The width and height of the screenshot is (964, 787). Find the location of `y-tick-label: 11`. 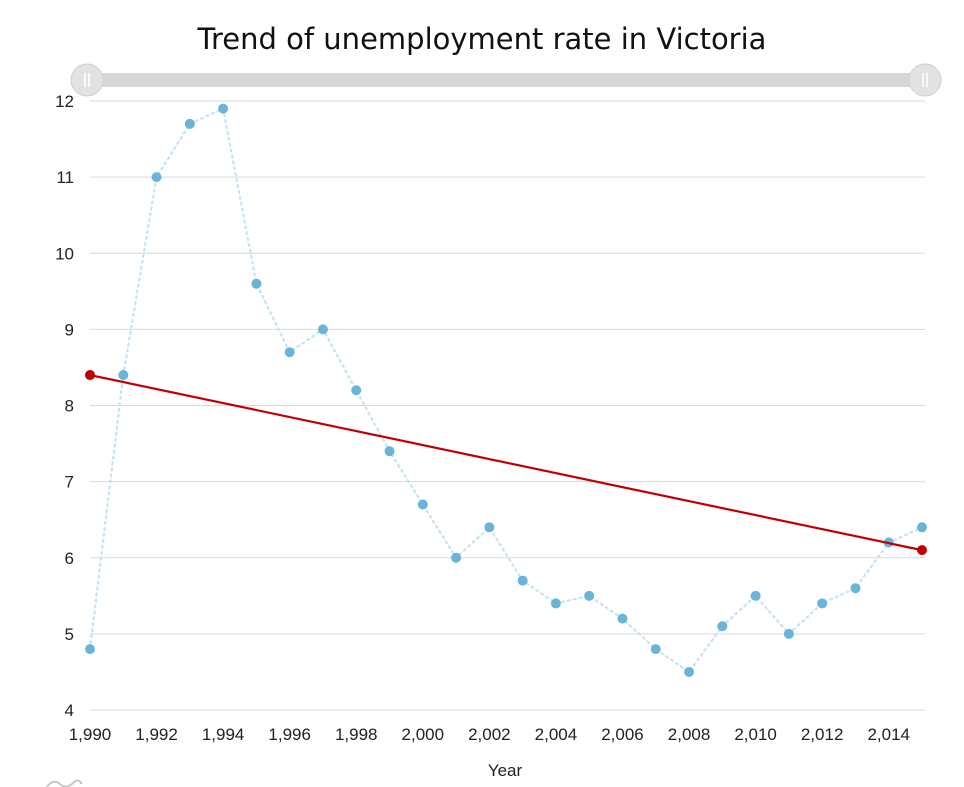

y-tick-label: 11 is located at coordinates (65, 177).